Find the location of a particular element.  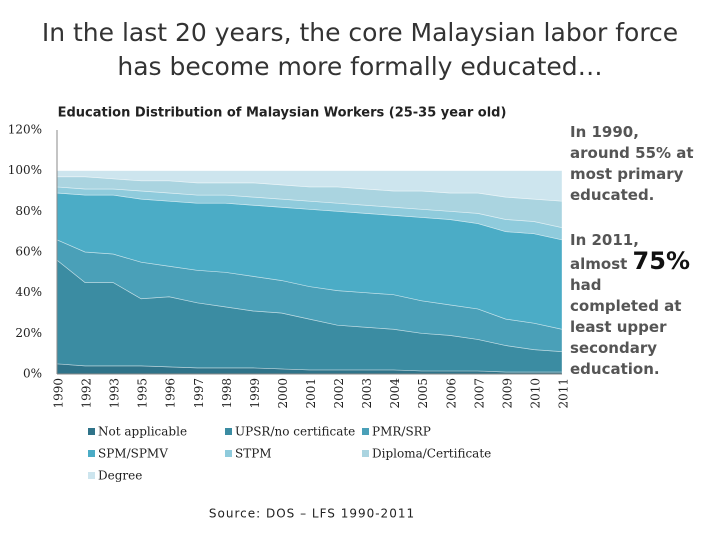

legend-label: STPM is located at coordinates (253, 454).